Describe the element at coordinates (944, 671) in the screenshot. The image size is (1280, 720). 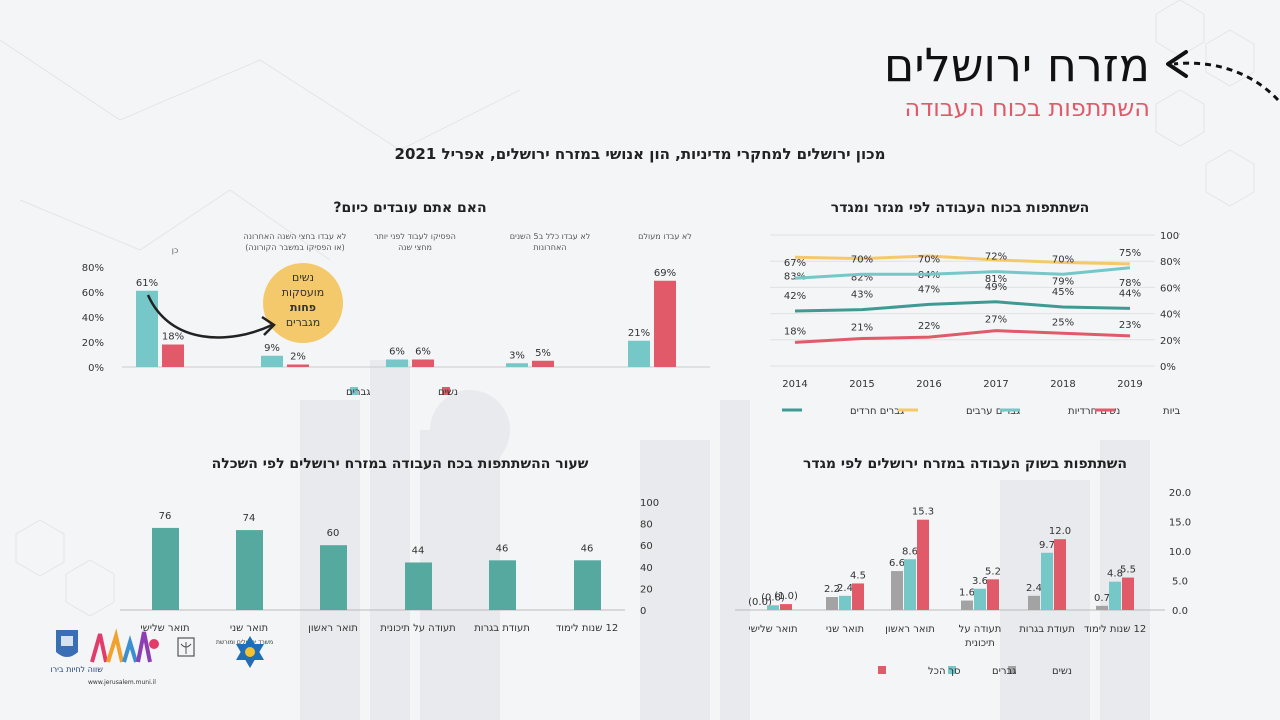
I see `legend-label: סך הכל` at that location.